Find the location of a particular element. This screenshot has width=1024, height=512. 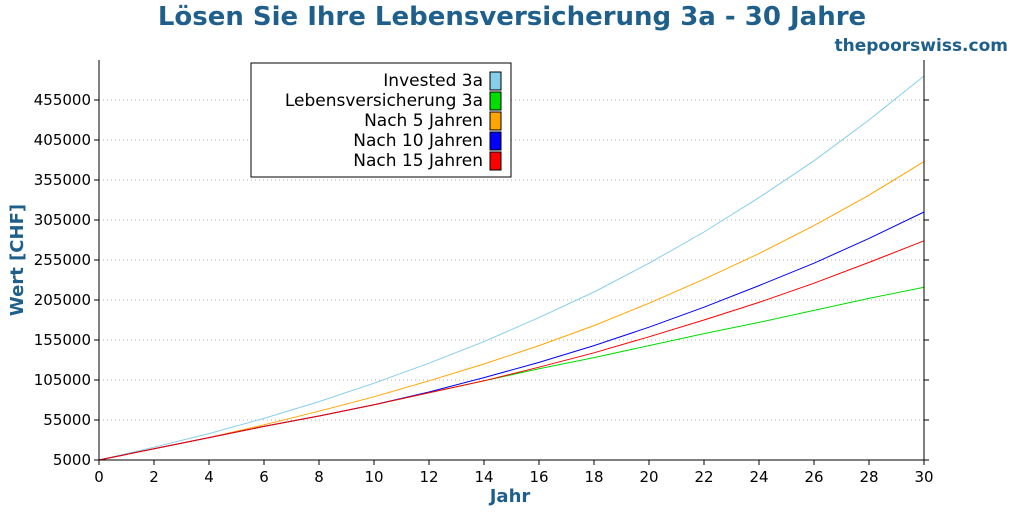

x-axis-label: Jahr is located at coordinates (509, 496).